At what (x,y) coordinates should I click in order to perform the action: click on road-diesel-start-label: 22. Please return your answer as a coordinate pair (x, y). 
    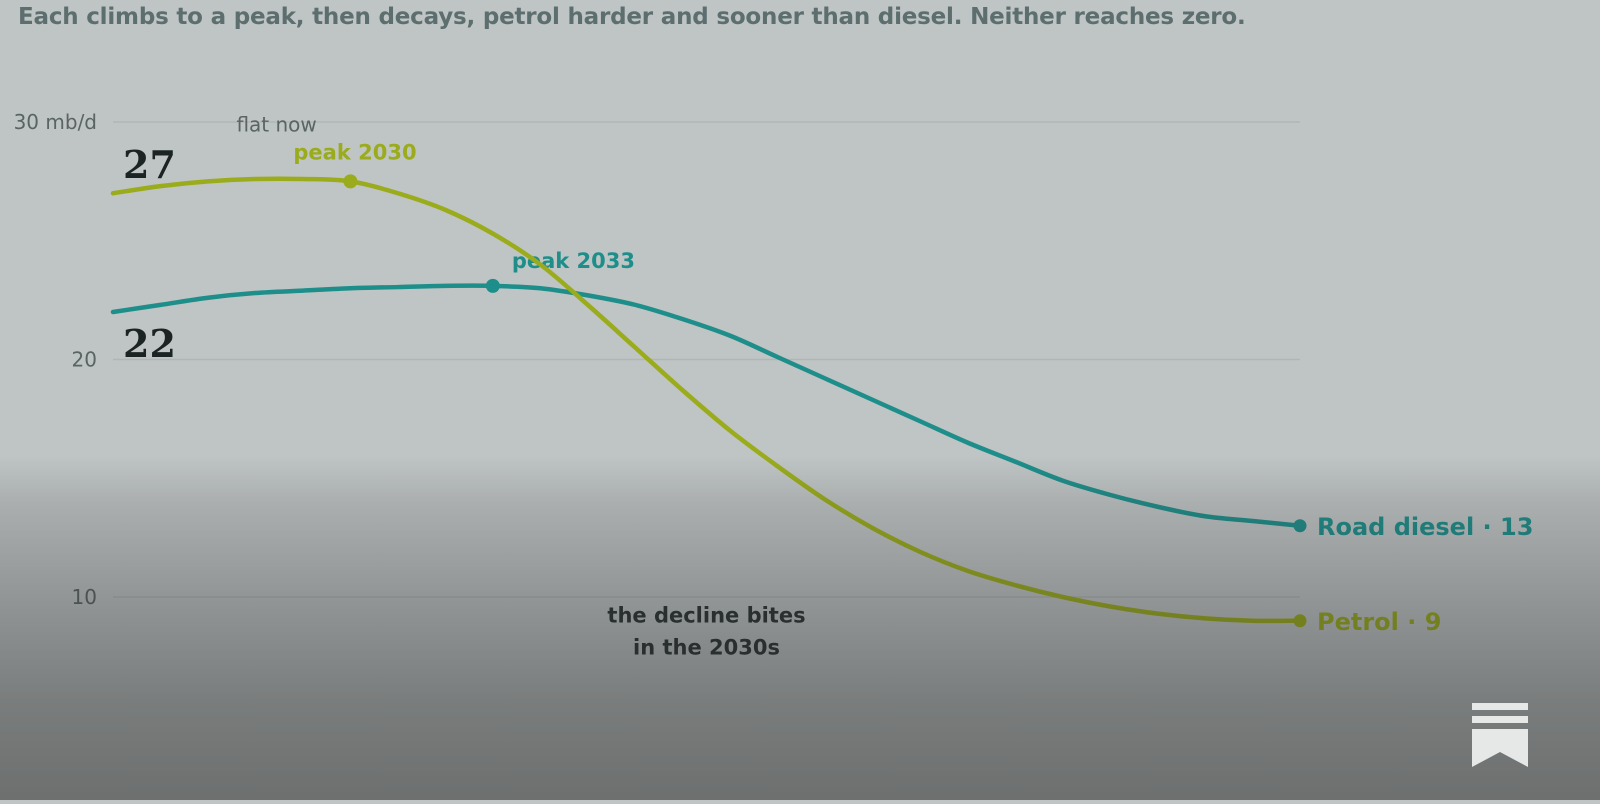
    Looking at the image, I should click on (149, 343).